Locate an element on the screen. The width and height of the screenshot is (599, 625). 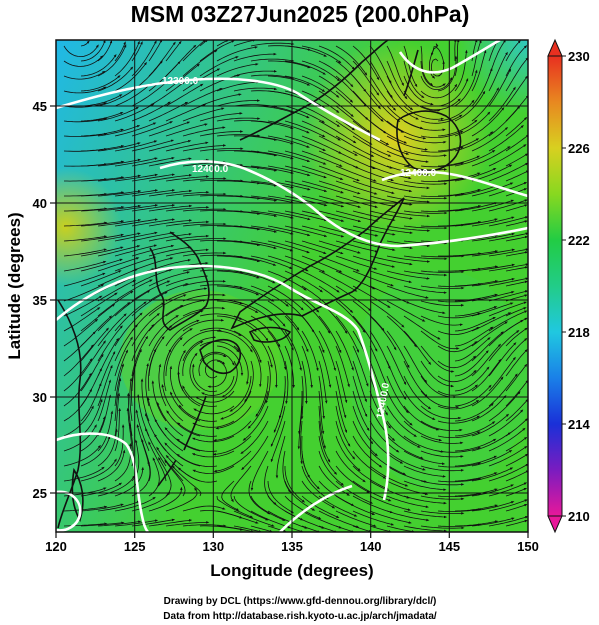
coastline-honshu is located at coordinates (317, 263).